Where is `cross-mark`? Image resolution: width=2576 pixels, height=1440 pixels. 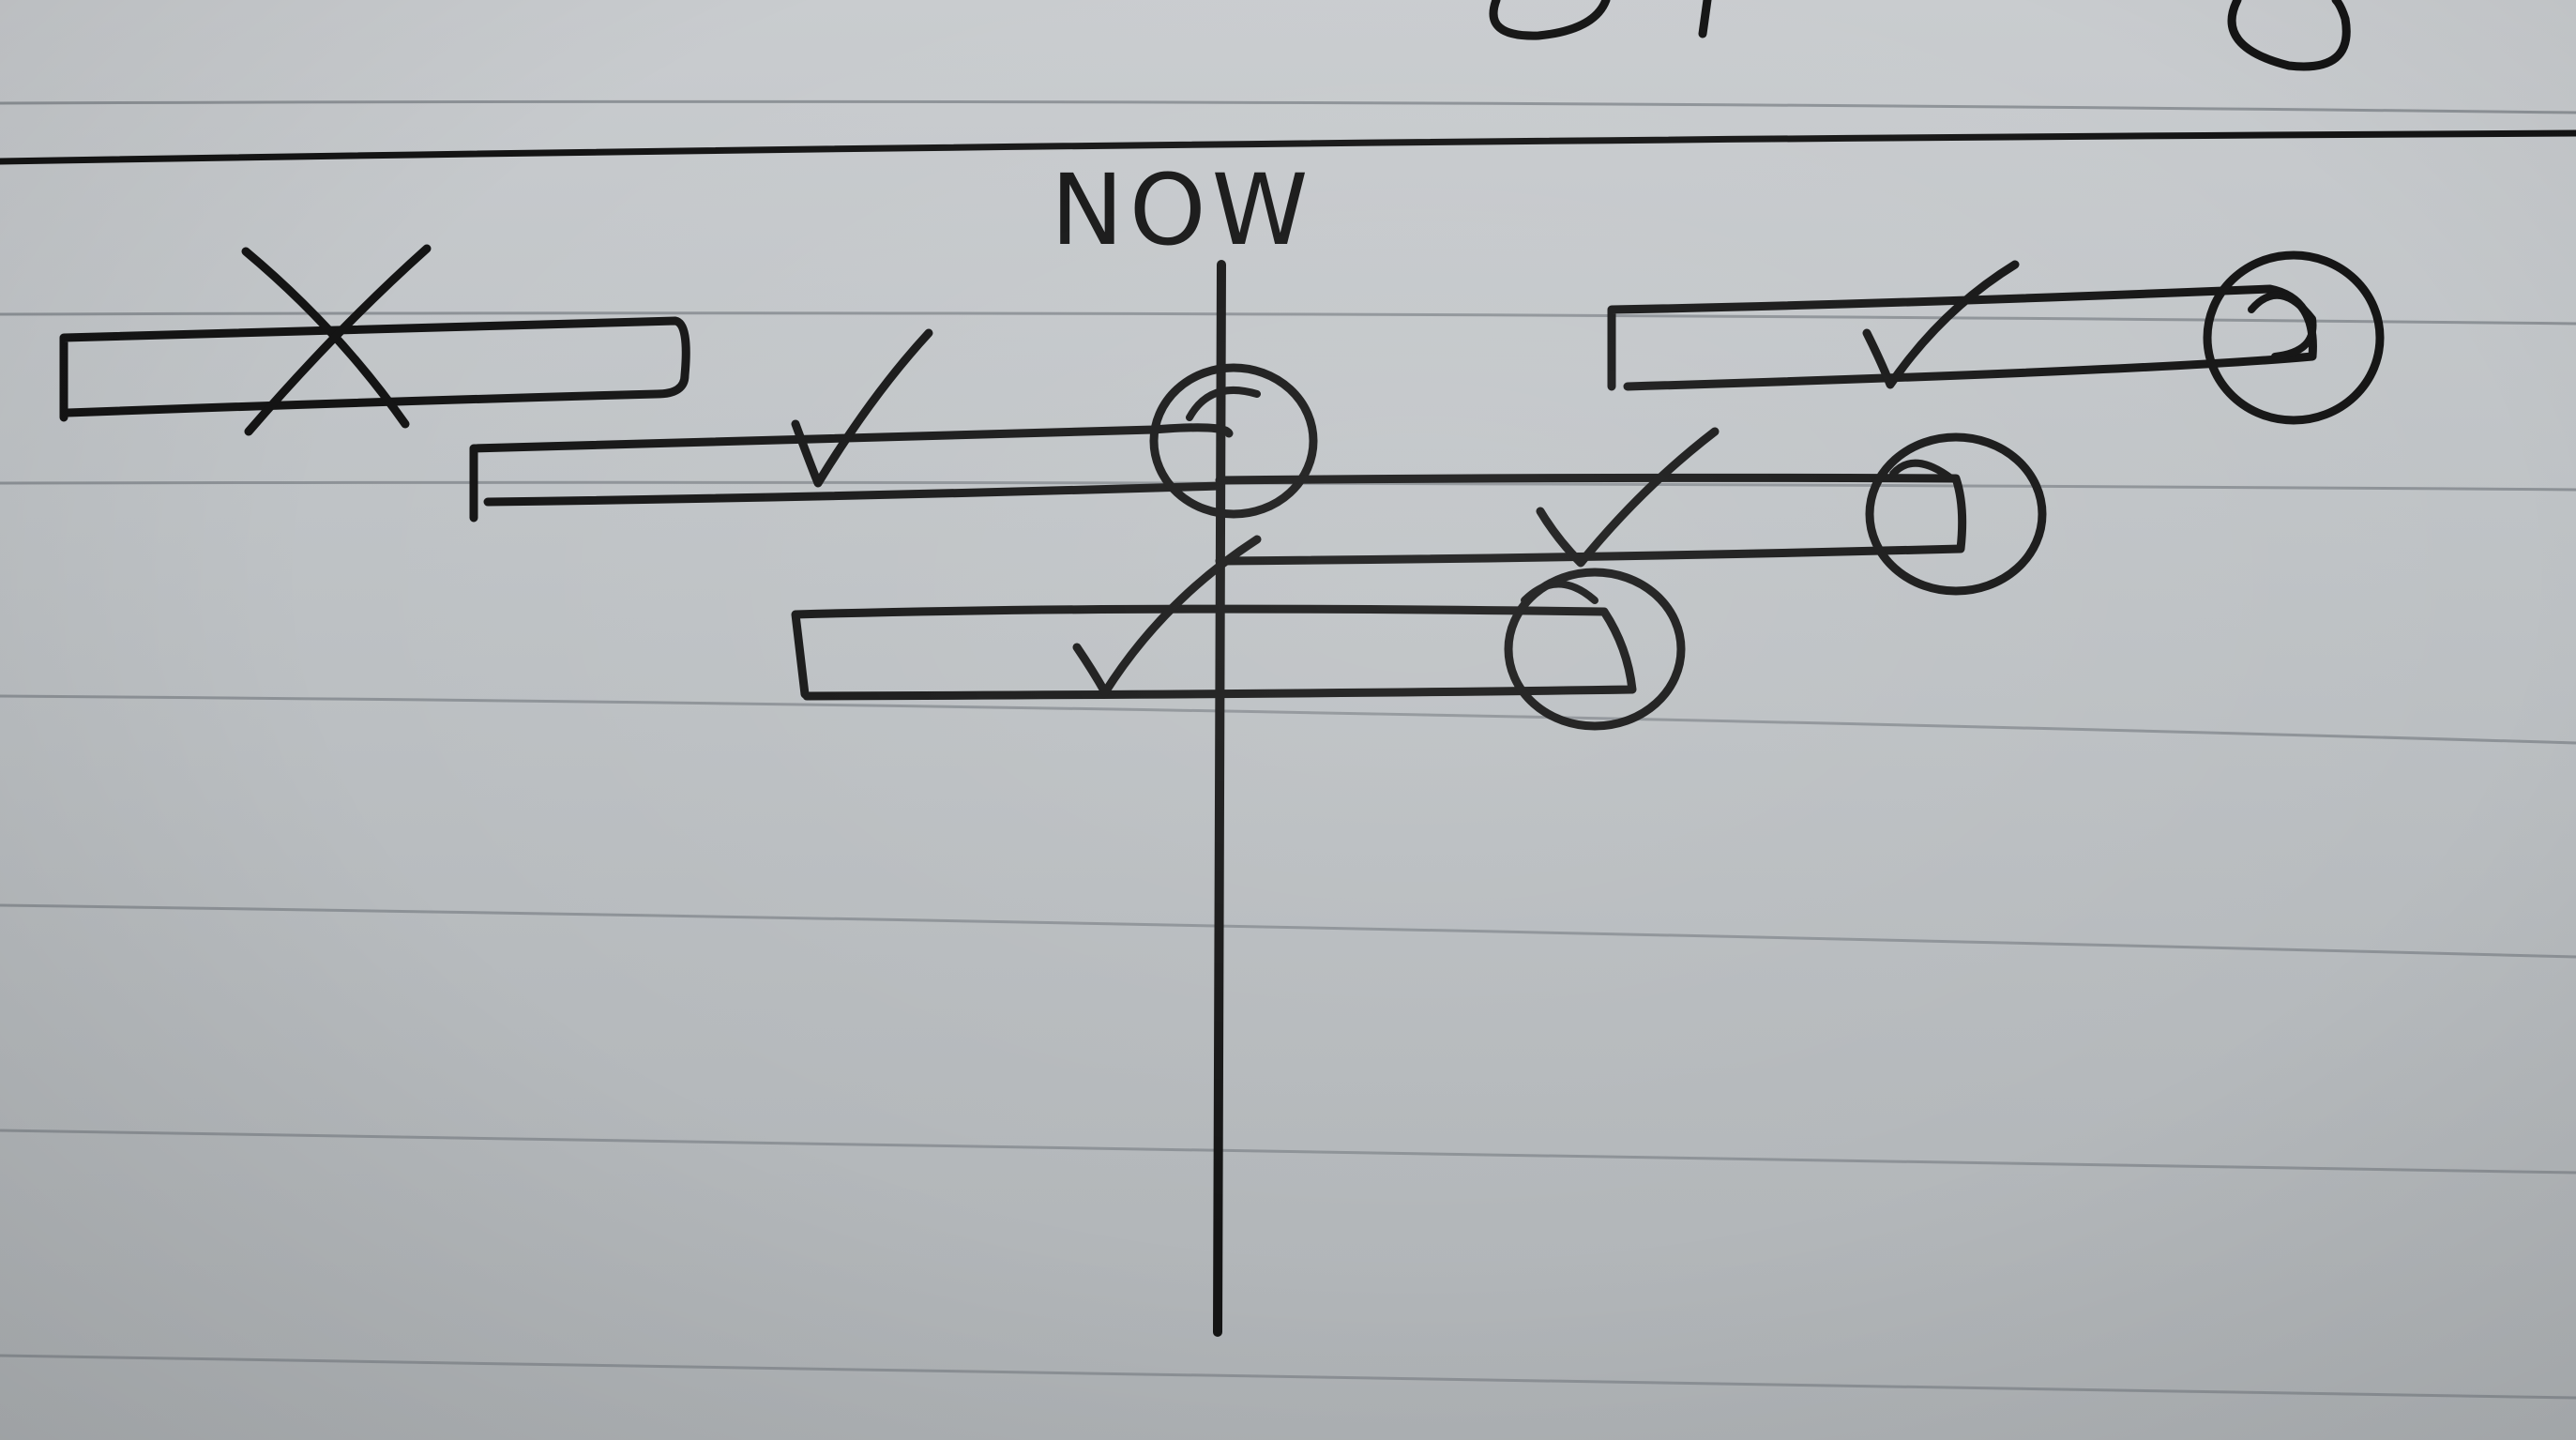 cross-mark is located at coordinates (336, 340).